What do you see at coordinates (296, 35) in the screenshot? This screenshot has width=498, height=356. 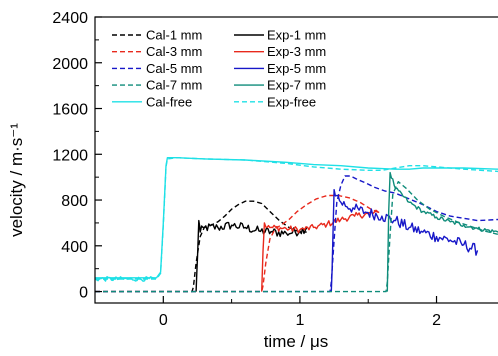 I see `legend-label: Exp-1 mm` at bounding box center [296, 35].